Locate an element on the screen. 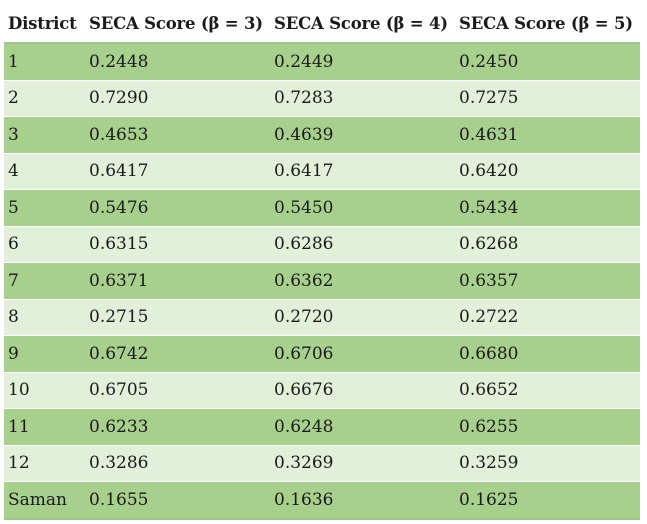 Image resolution: width=647 pixels, height=524 pixels. cell-seca-beta-5: 0.4631 is located at coordinates (547, 135).